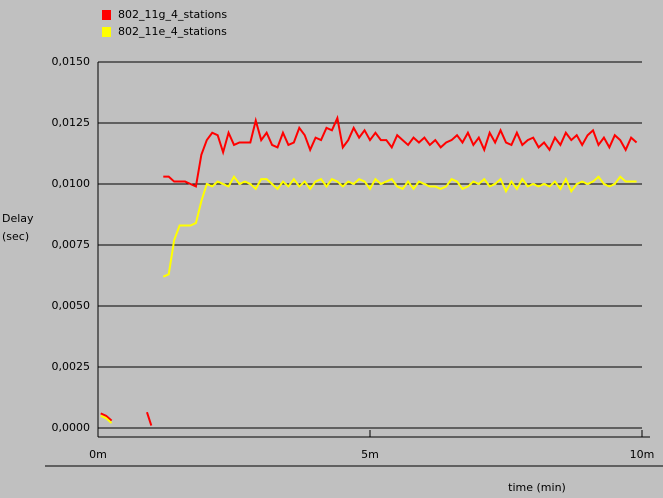 This screenshot has height=498, width=663. I want to click on y-tick-label: 0,0025, so click(71, 366).